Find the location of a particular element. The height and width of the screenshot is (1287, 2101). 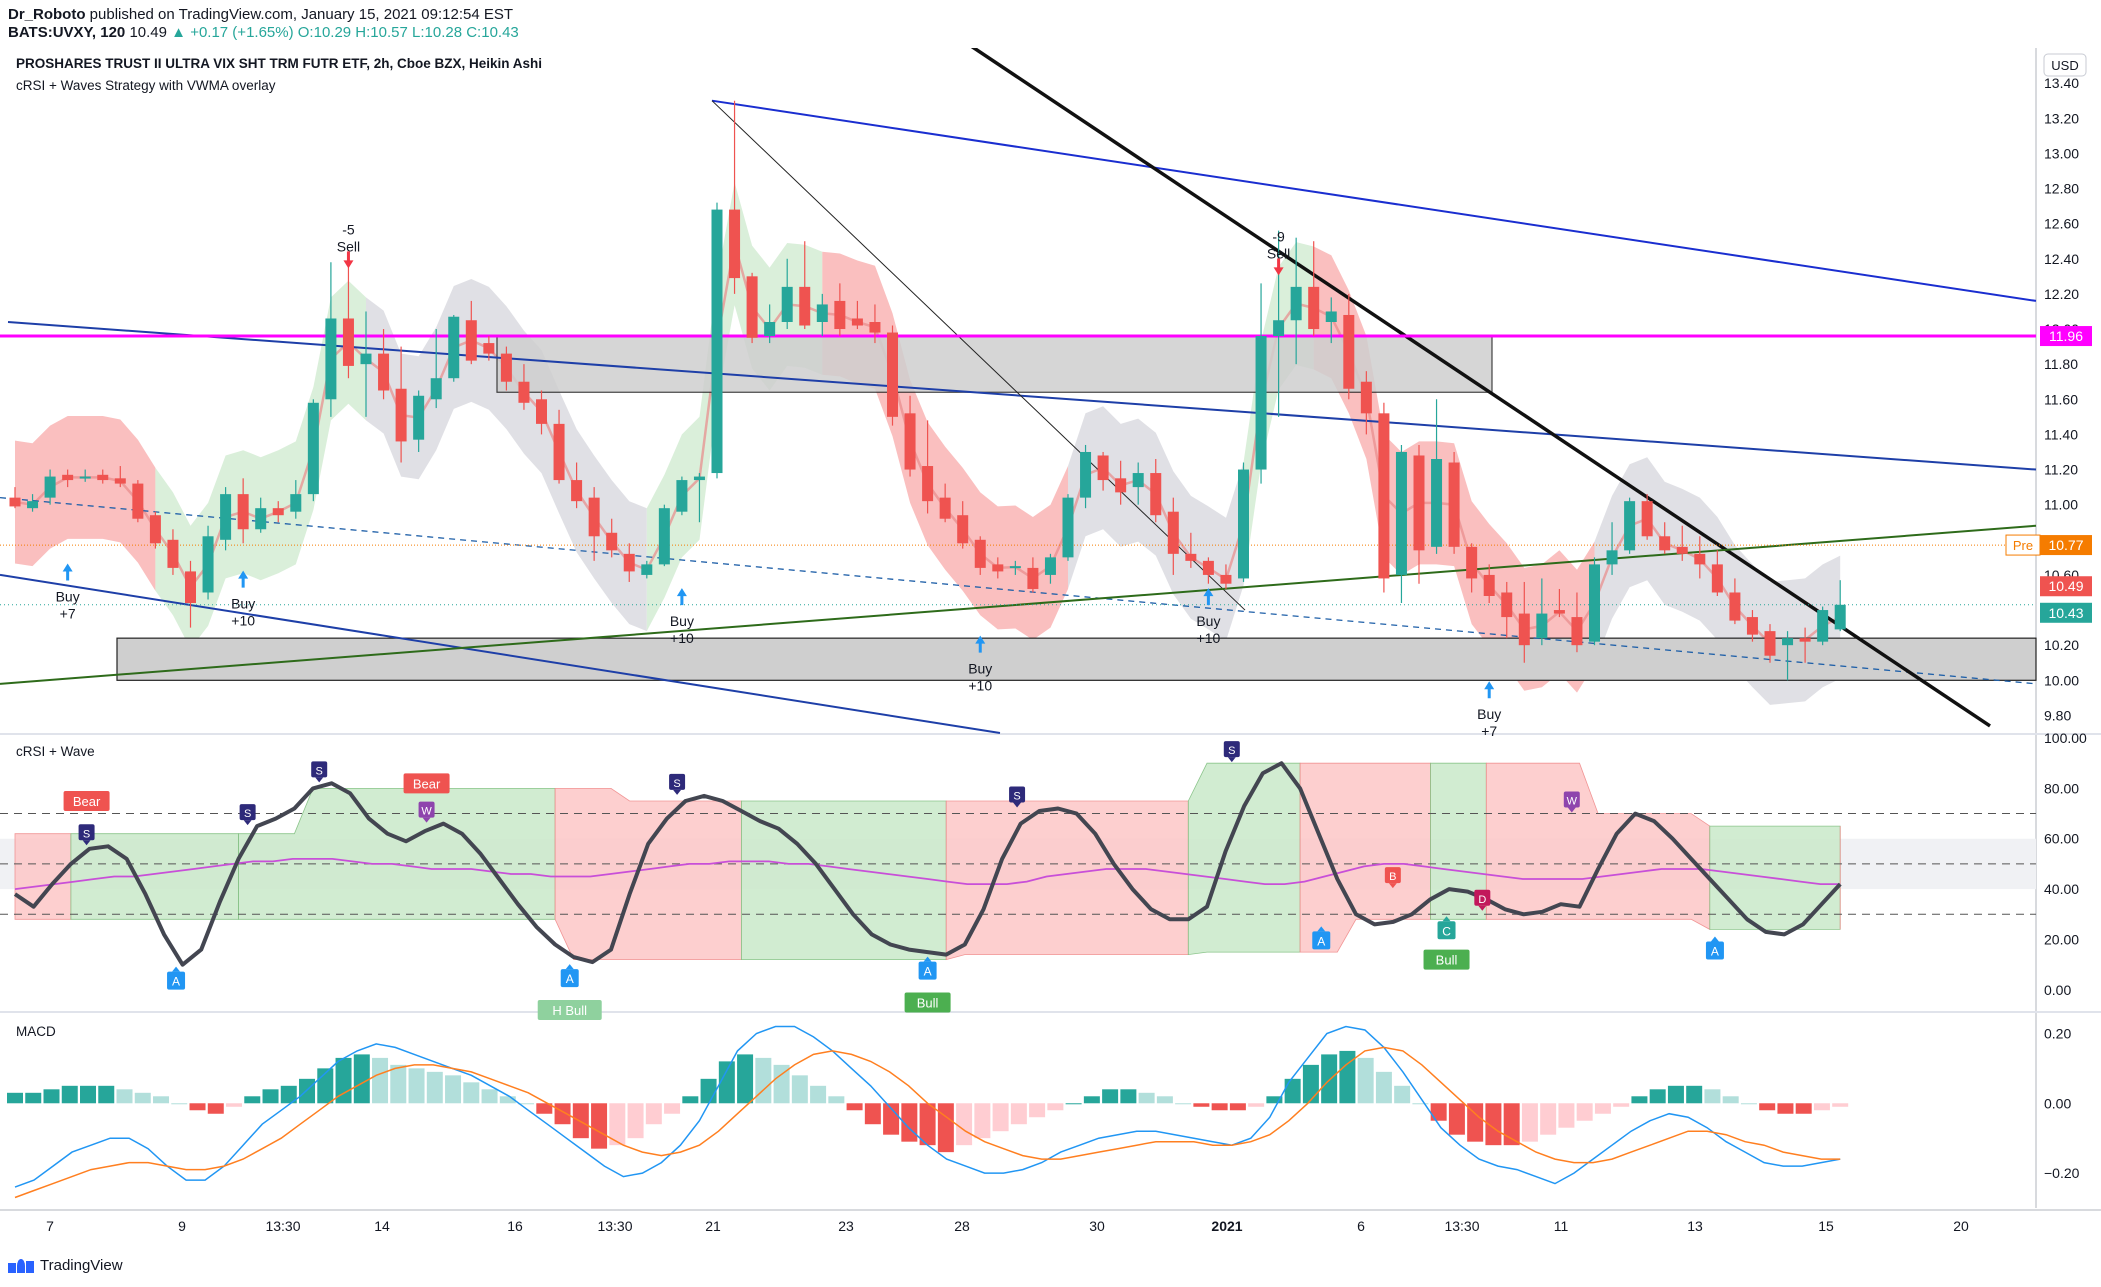

crsi-marker: D is located at coordinates (1482, 900).